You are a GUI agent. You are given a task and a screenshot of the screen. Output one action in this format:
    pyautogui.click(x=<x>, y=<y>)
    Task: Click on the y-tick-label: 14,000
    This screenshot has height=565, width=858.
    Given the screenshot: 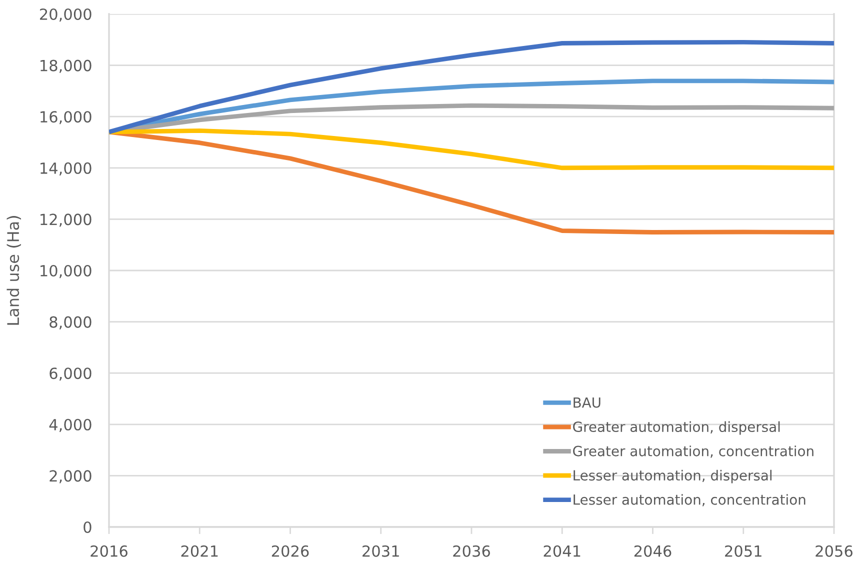 What is the action you would take?
    pyautogui.click(x=66, y=169)
    